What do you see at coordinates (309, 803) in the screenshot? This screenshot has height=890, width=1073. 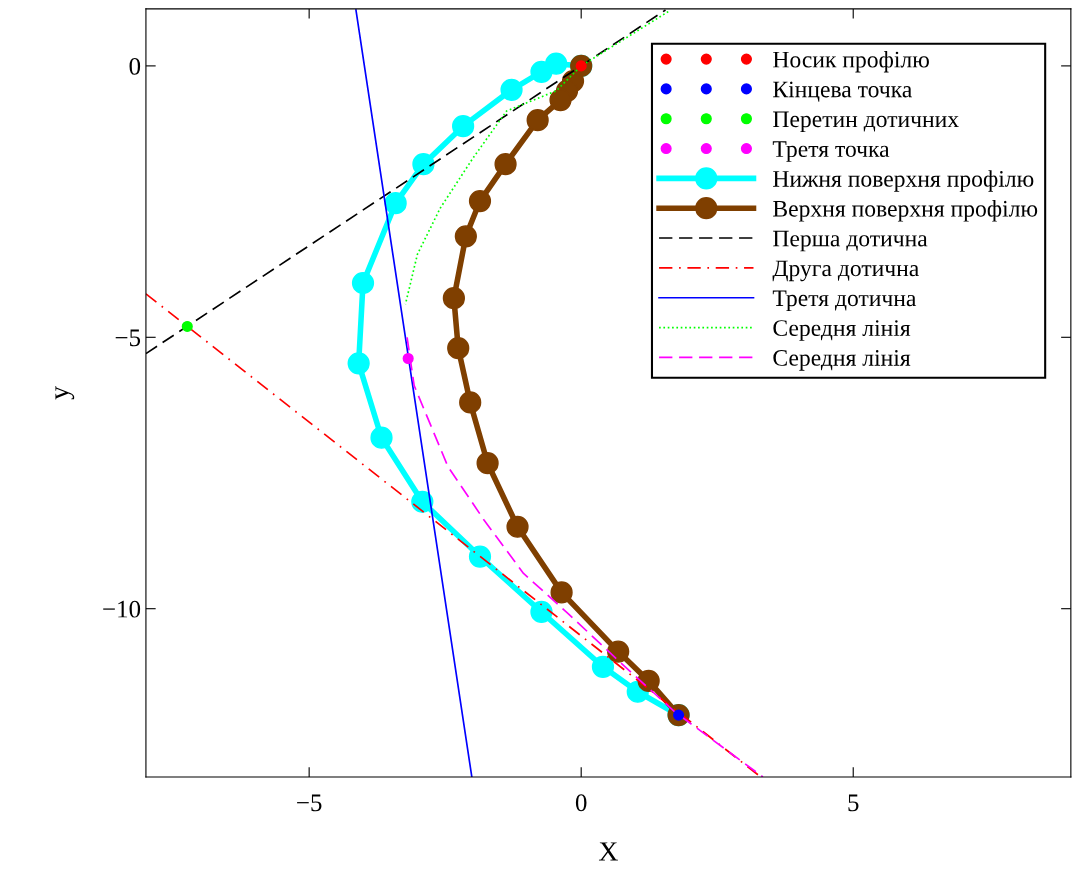 I see `x-tick-label: −5` at bounding box center [309, 803].